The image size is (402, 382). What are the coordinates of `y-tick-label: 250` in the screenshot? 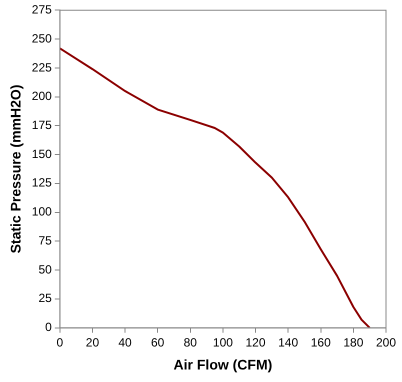 It's located at (42, 38).